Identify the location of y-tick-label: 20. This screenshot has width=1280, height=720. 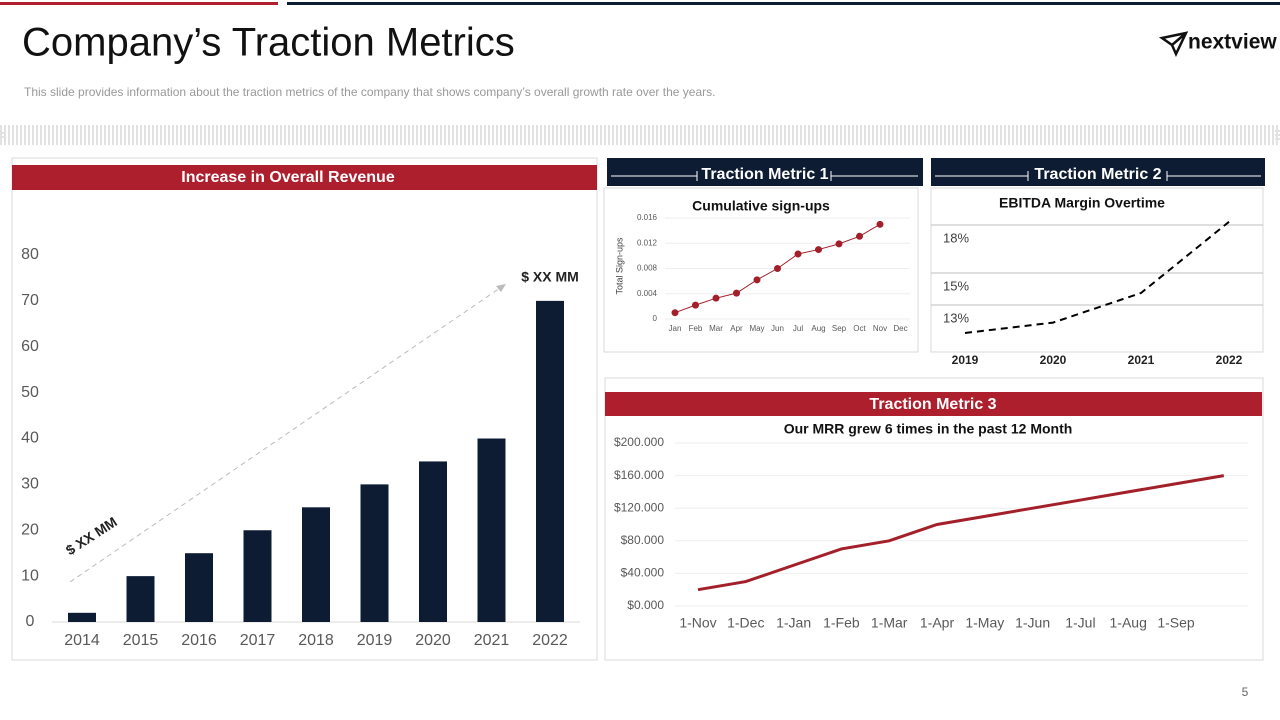
(30, 529).